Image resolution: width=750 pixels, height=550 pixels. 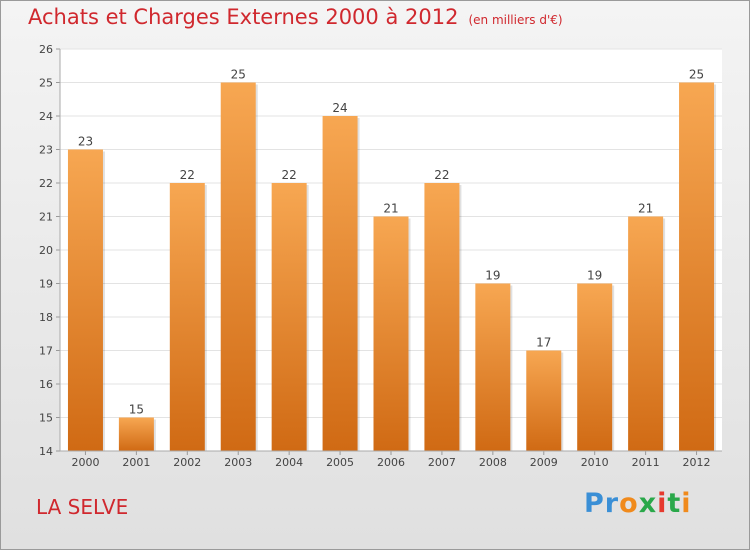 What do you see at coordinates (648, 503) in the screenshot?
I see `logo-letter: x` at bounding box center [648, 503].